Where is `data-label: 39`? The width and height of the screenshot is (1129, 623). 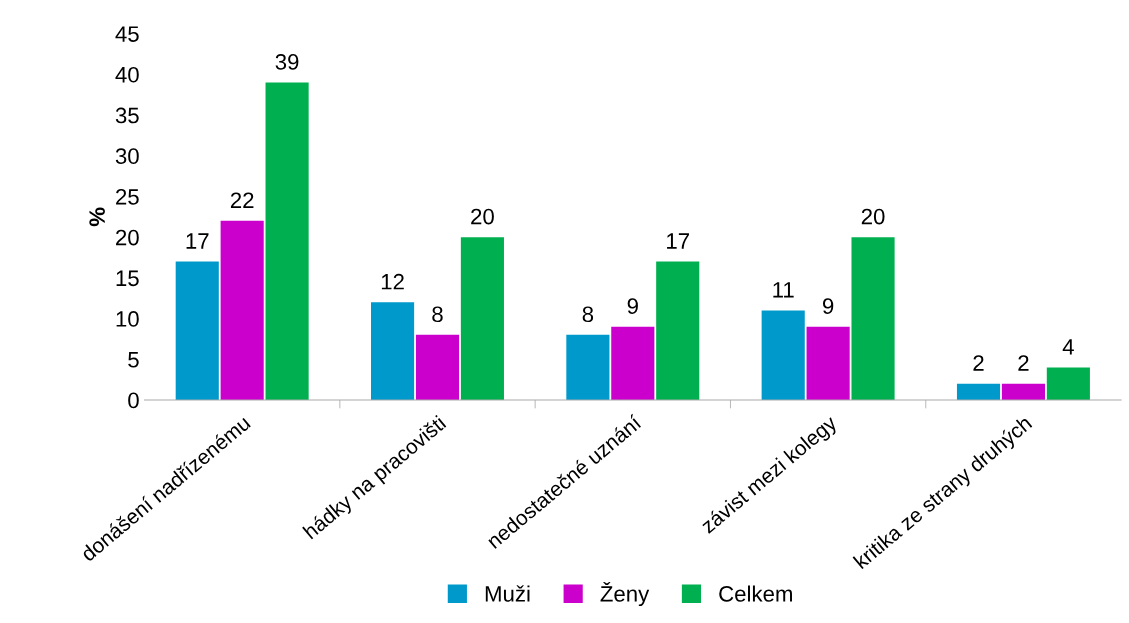 data-label: 39 is located at coordinates (287, 62).